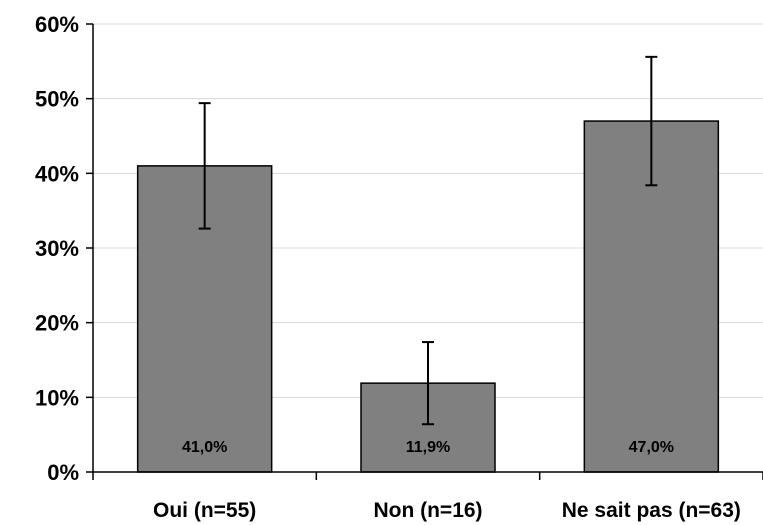 The height and width of the screenshot is (525, 763). What do you see at coordinates (57, 248) in the screenshot?
I see `y-tick-label: 30%` at bounding box center [57, 248].